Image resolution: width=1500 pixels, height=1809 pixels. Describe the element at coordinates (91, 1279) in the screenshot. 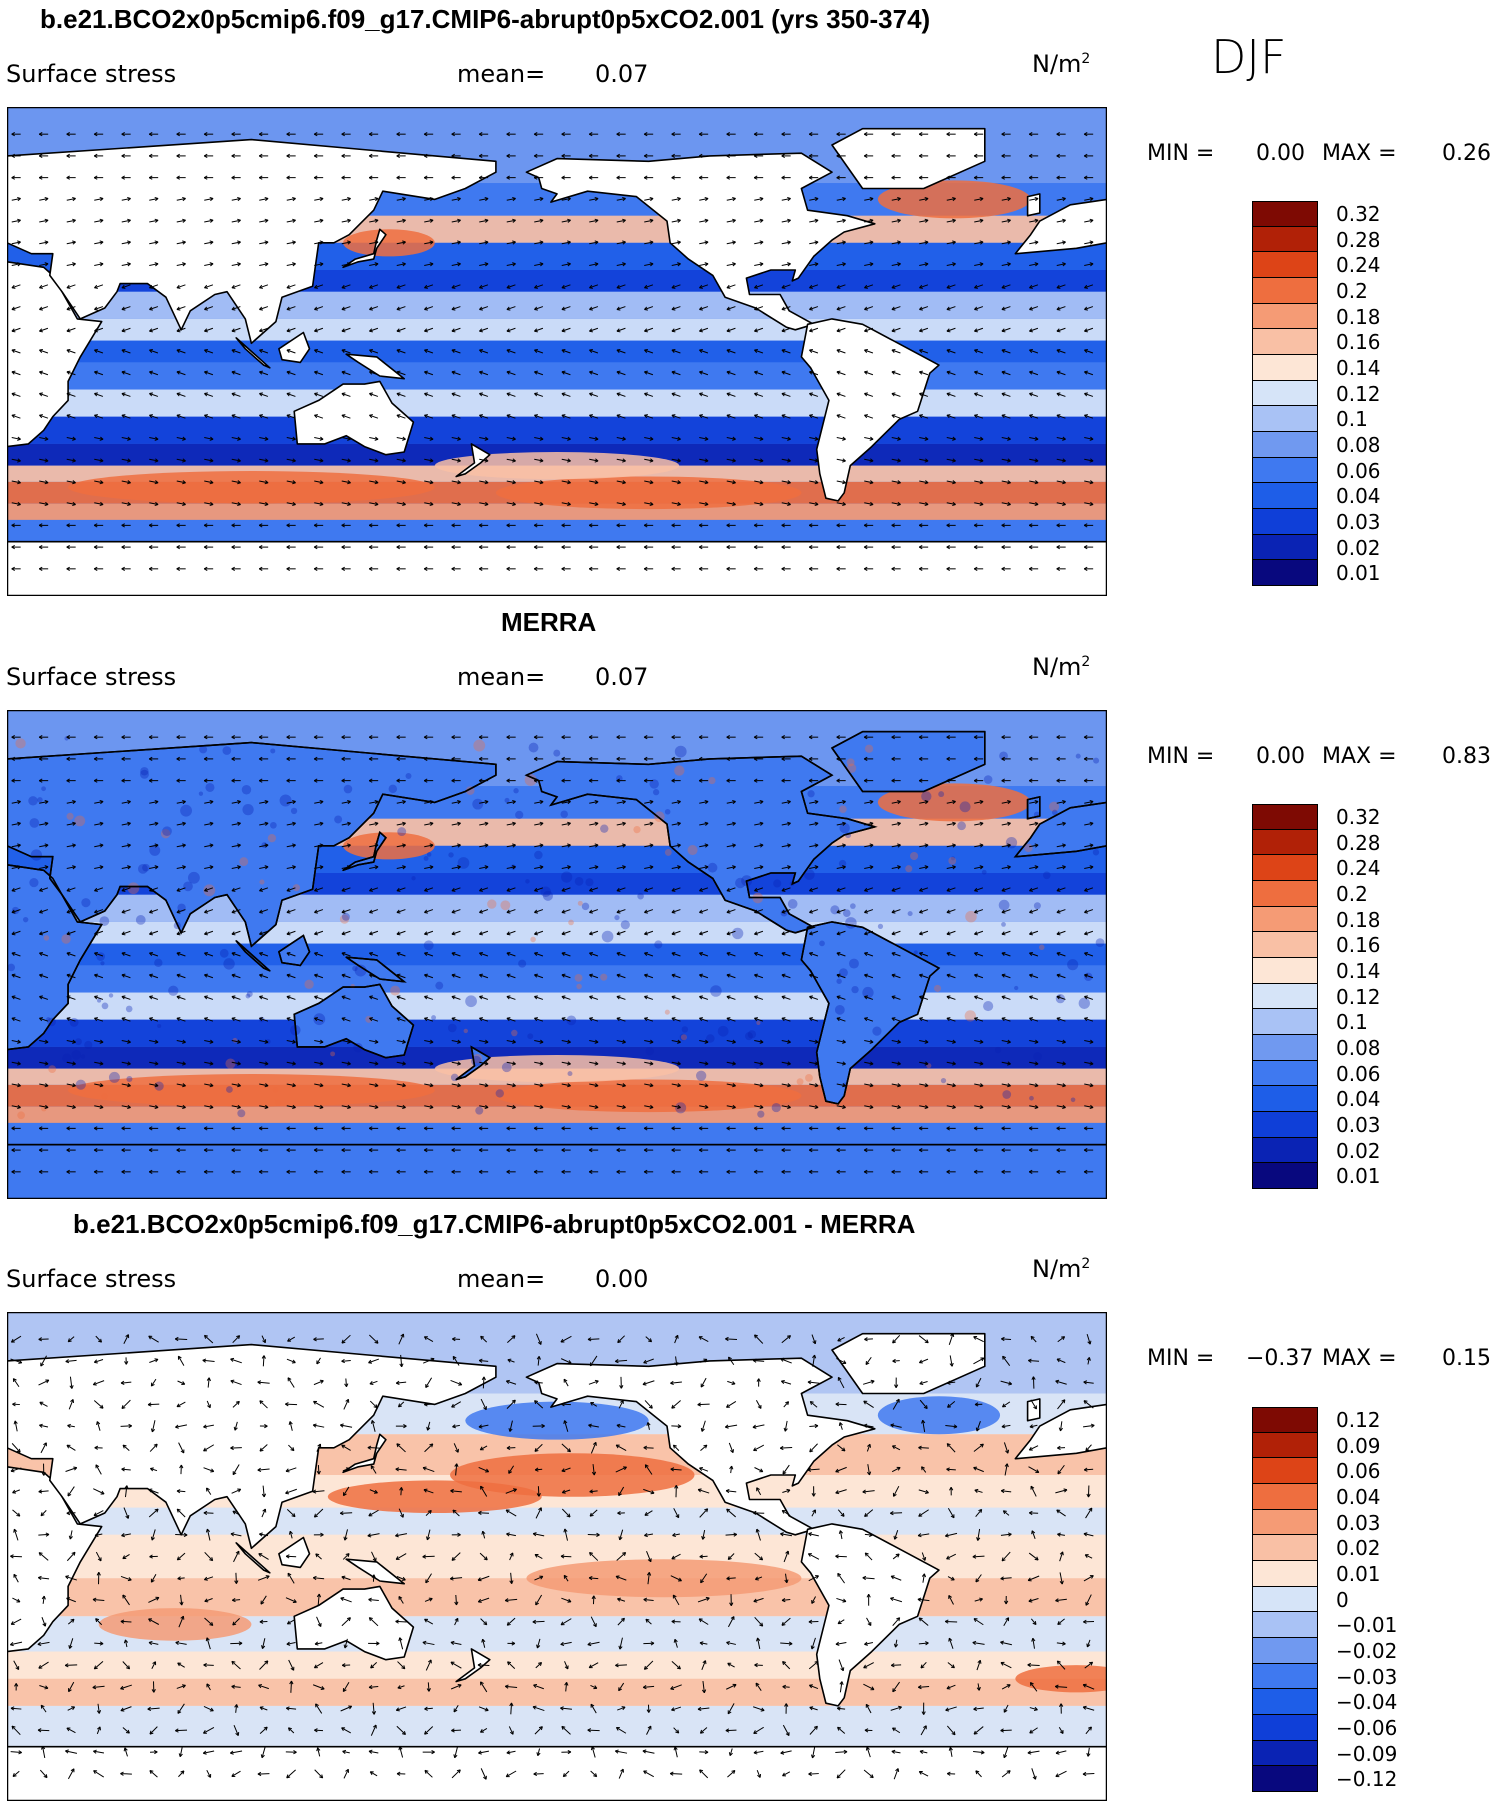

I see `panel-3-variable: Surface stress` at that location.